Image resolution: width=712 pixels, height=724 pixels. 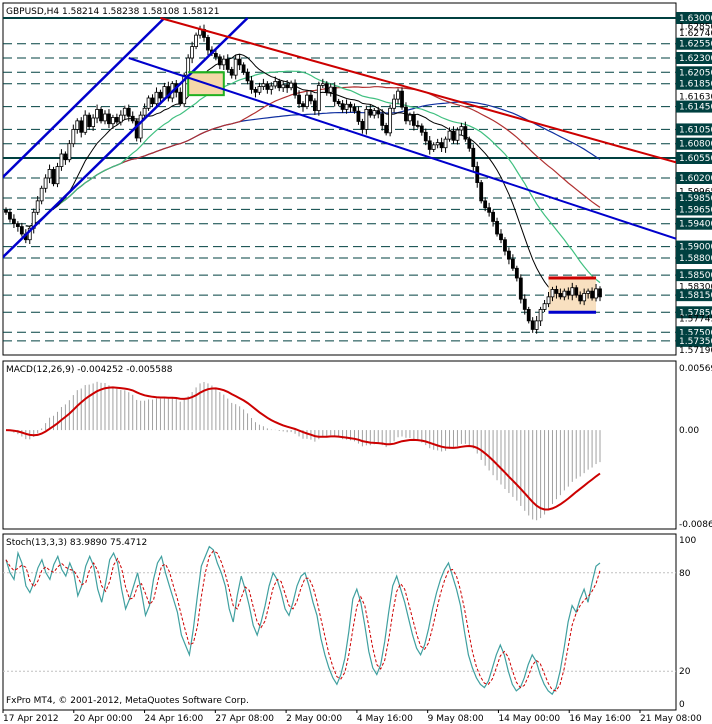 I want to click on price-label: 1.57350, so click(x=695, y=342).